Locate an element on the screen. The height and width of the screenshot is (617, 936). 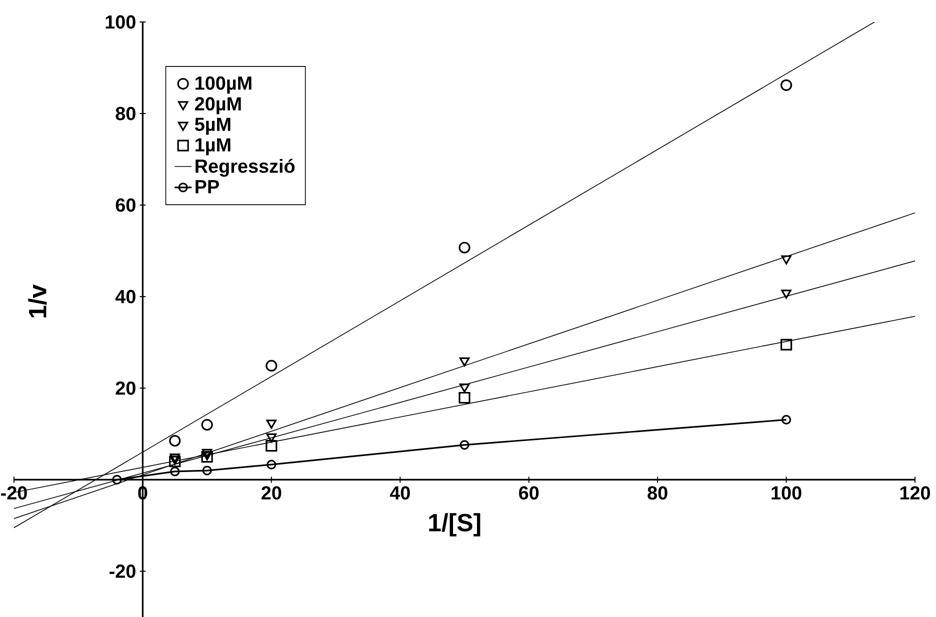
x-axis-title: 1/[S] is located at coordinates (454, 524).